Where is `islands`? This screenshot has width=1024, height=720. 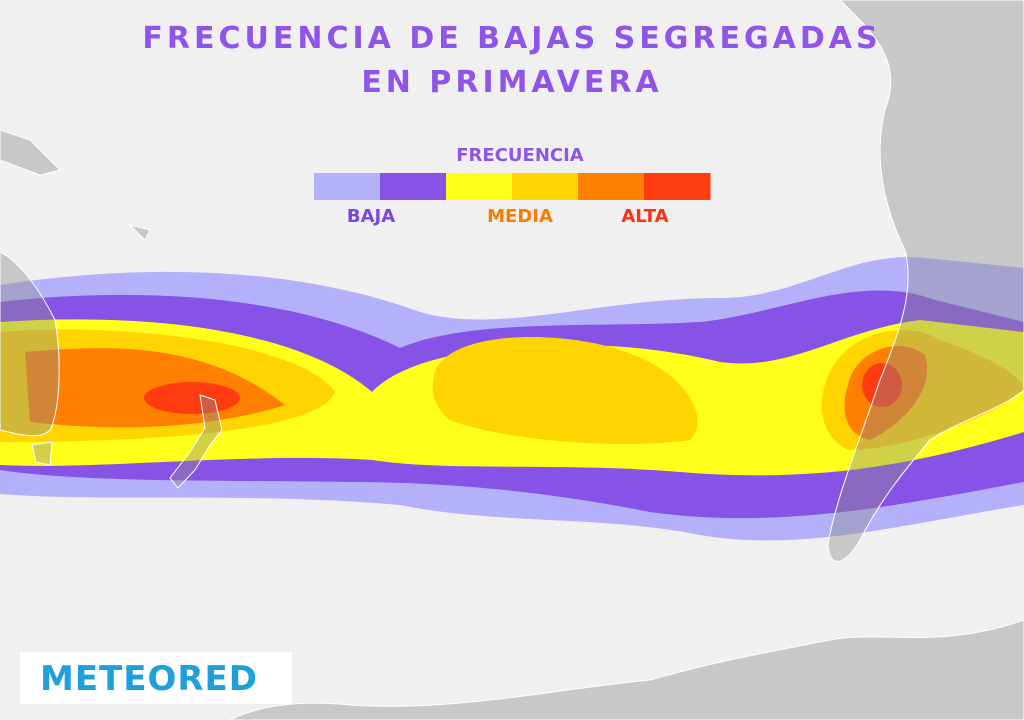
islands is located at coordinates (75, 185).